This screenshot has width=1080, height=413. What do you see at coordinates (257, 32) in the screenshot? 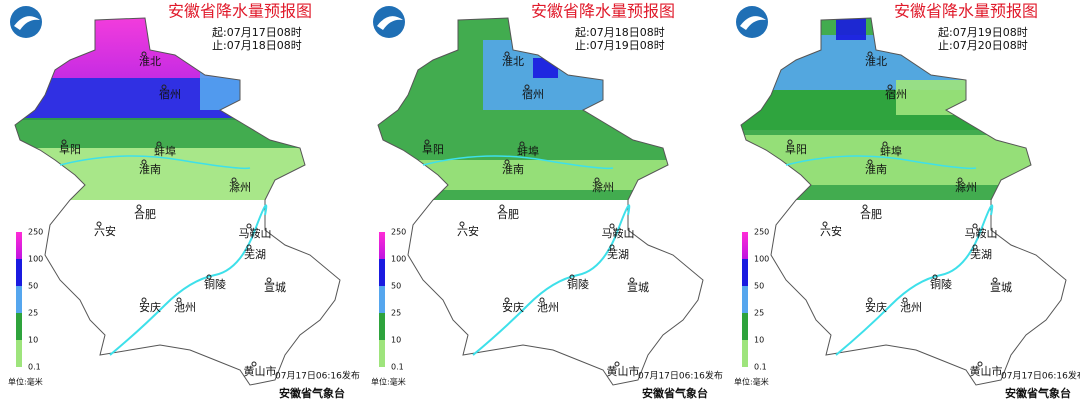
I see `start-time: 起:07月17日08时` at bounding box center [257, 32].